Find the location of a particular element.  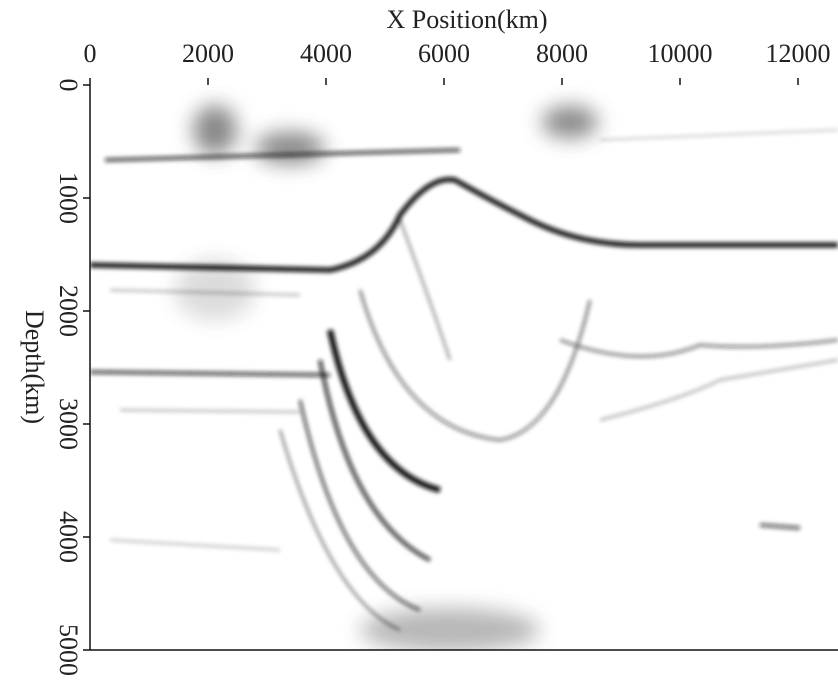

x-tick-label: 4000 is located at coordinates (326, 53).